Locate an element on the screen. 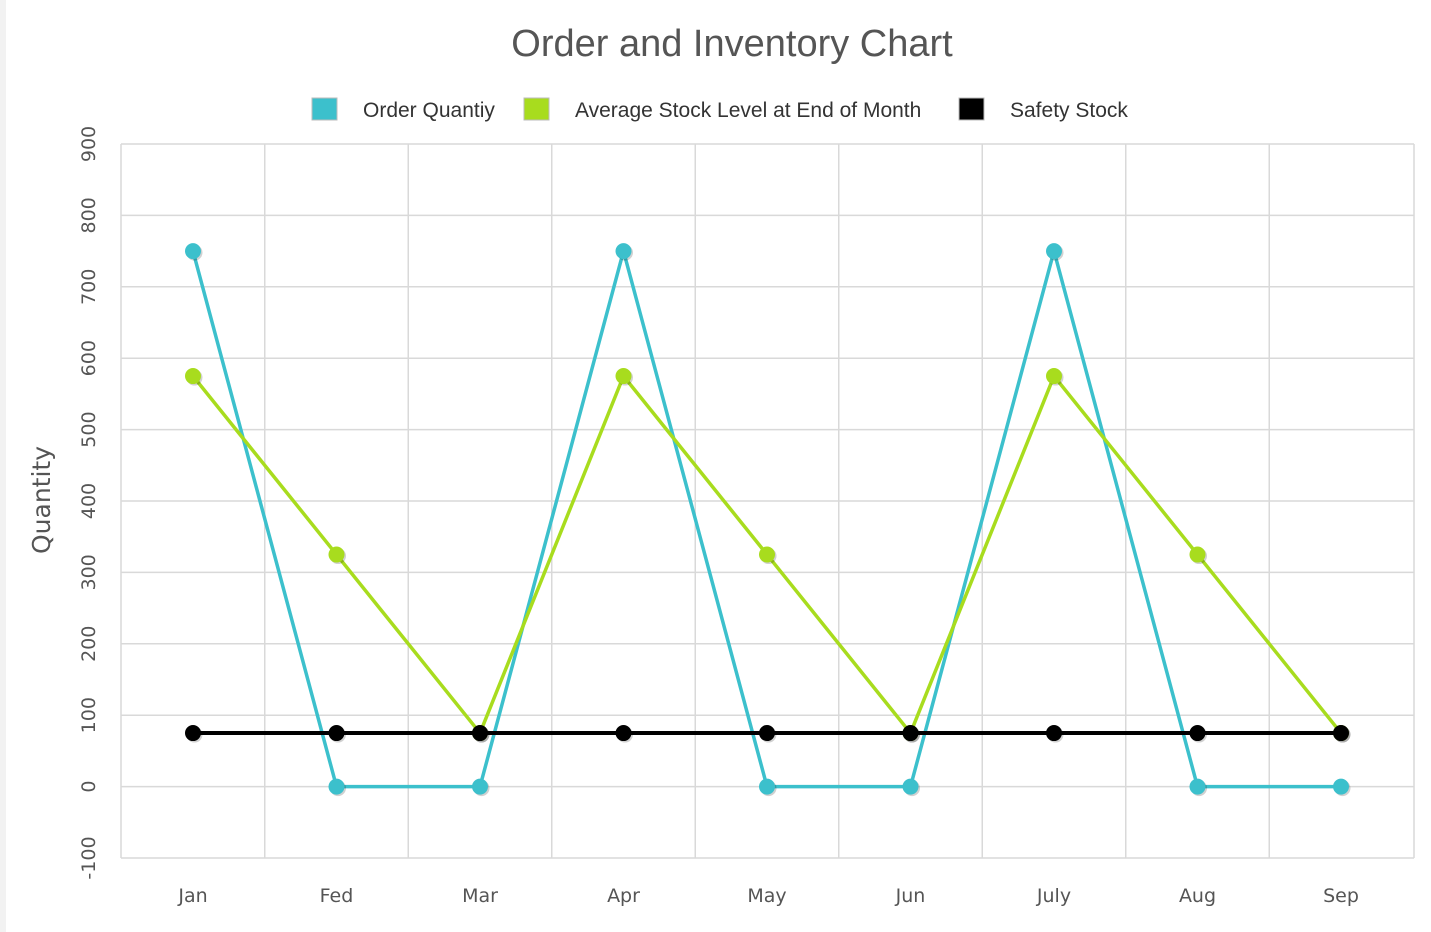 The height and width of the screenshot is (932, 1431). y-tick-label: 0 is located at coordinates (89, 787).